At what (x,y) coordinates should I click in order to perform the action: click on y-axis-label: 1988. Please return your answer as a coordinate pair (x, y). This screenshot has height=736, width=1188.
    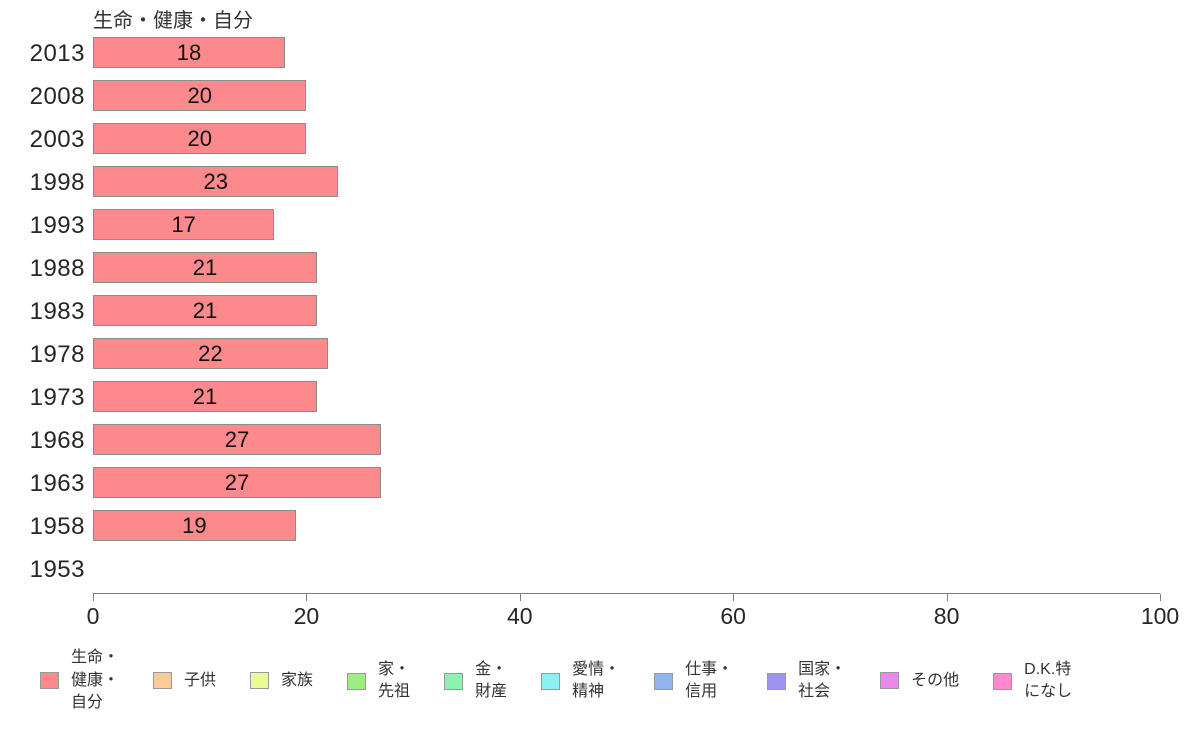
    Looking at the image, I should click on (57, 268).